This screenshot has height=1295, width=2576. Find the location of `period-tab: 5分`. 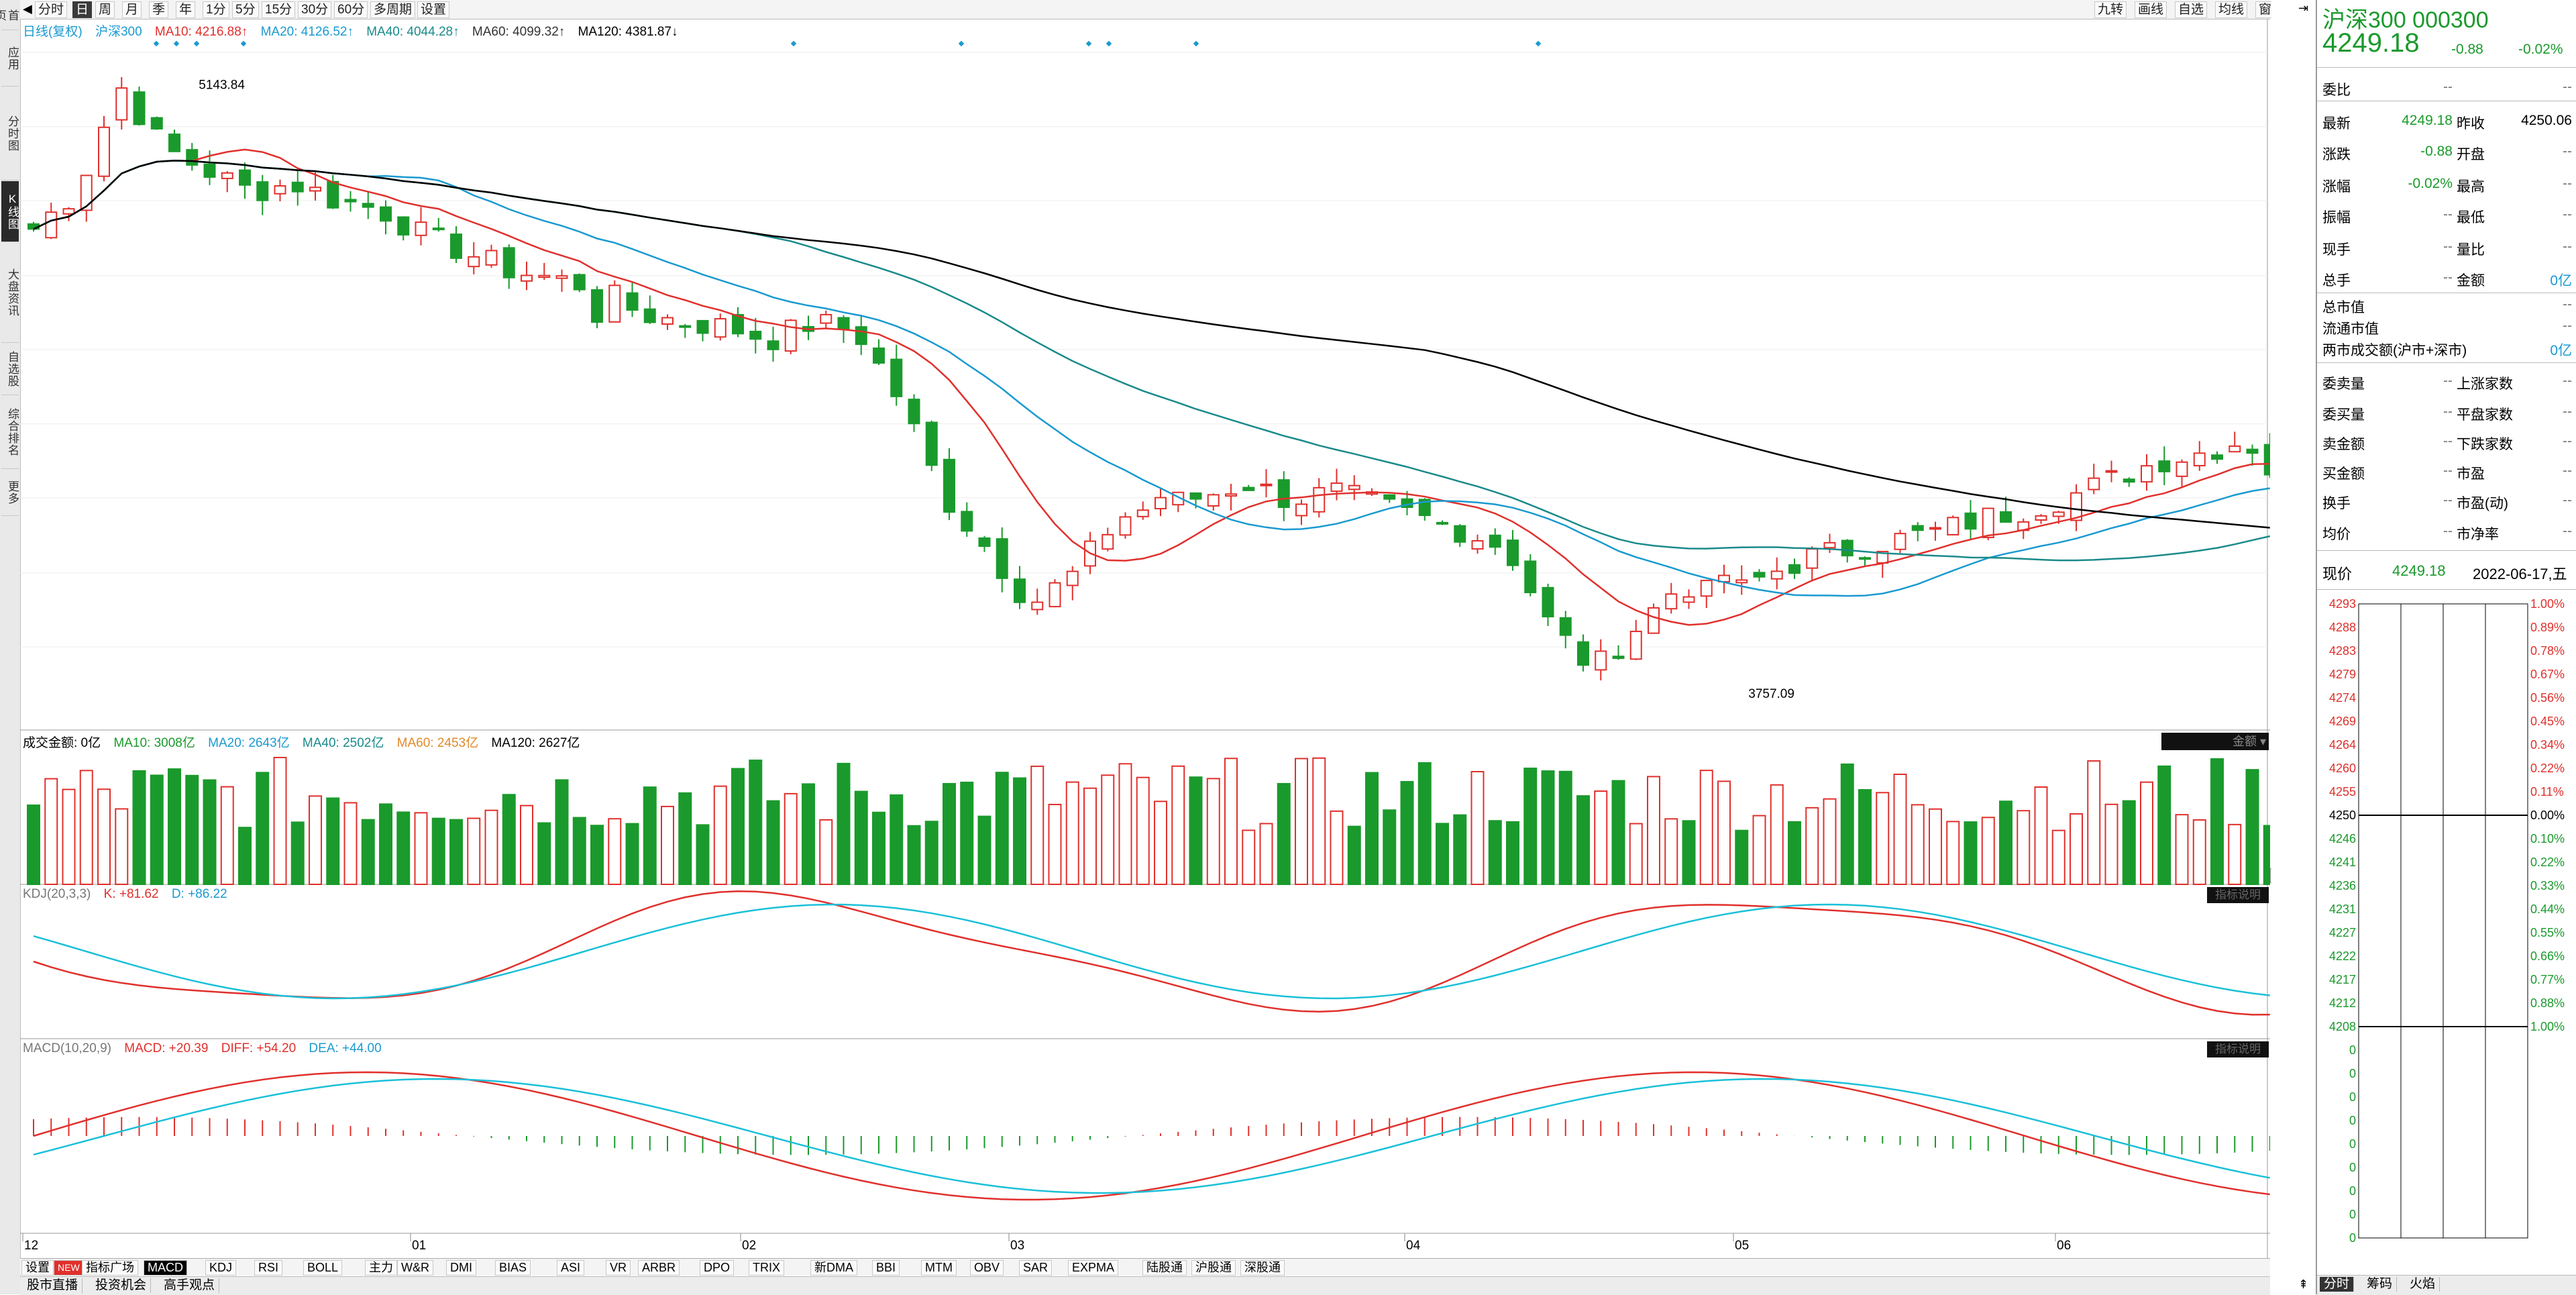

period-tab: 5分 is located at coordinates (245, 9).